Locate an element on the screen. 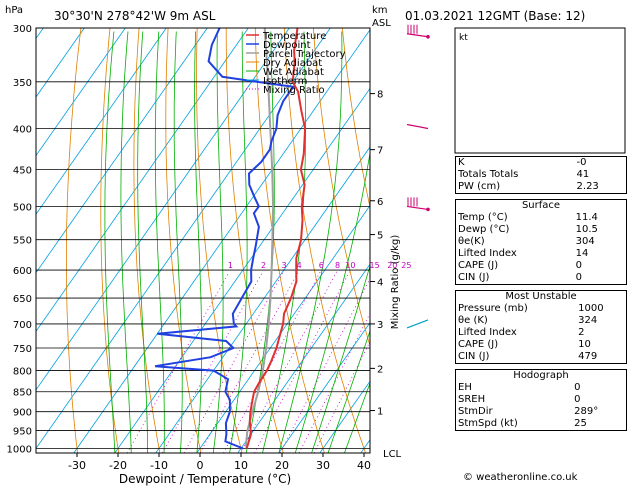 This screenshot has height=486, width=629. mixing-ratio-line is located at coordinates (178, 362).